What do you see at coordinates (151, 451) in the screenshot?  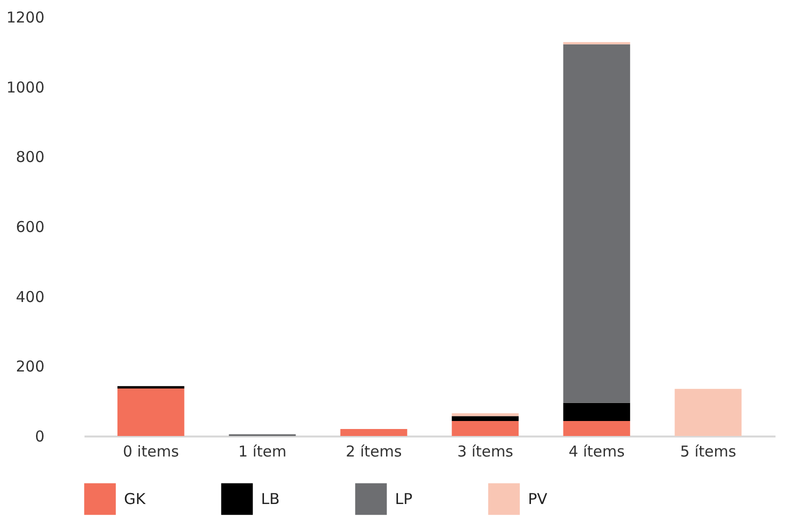 I see `x-tick-label: 0 items` at bounding box center [151, 451].